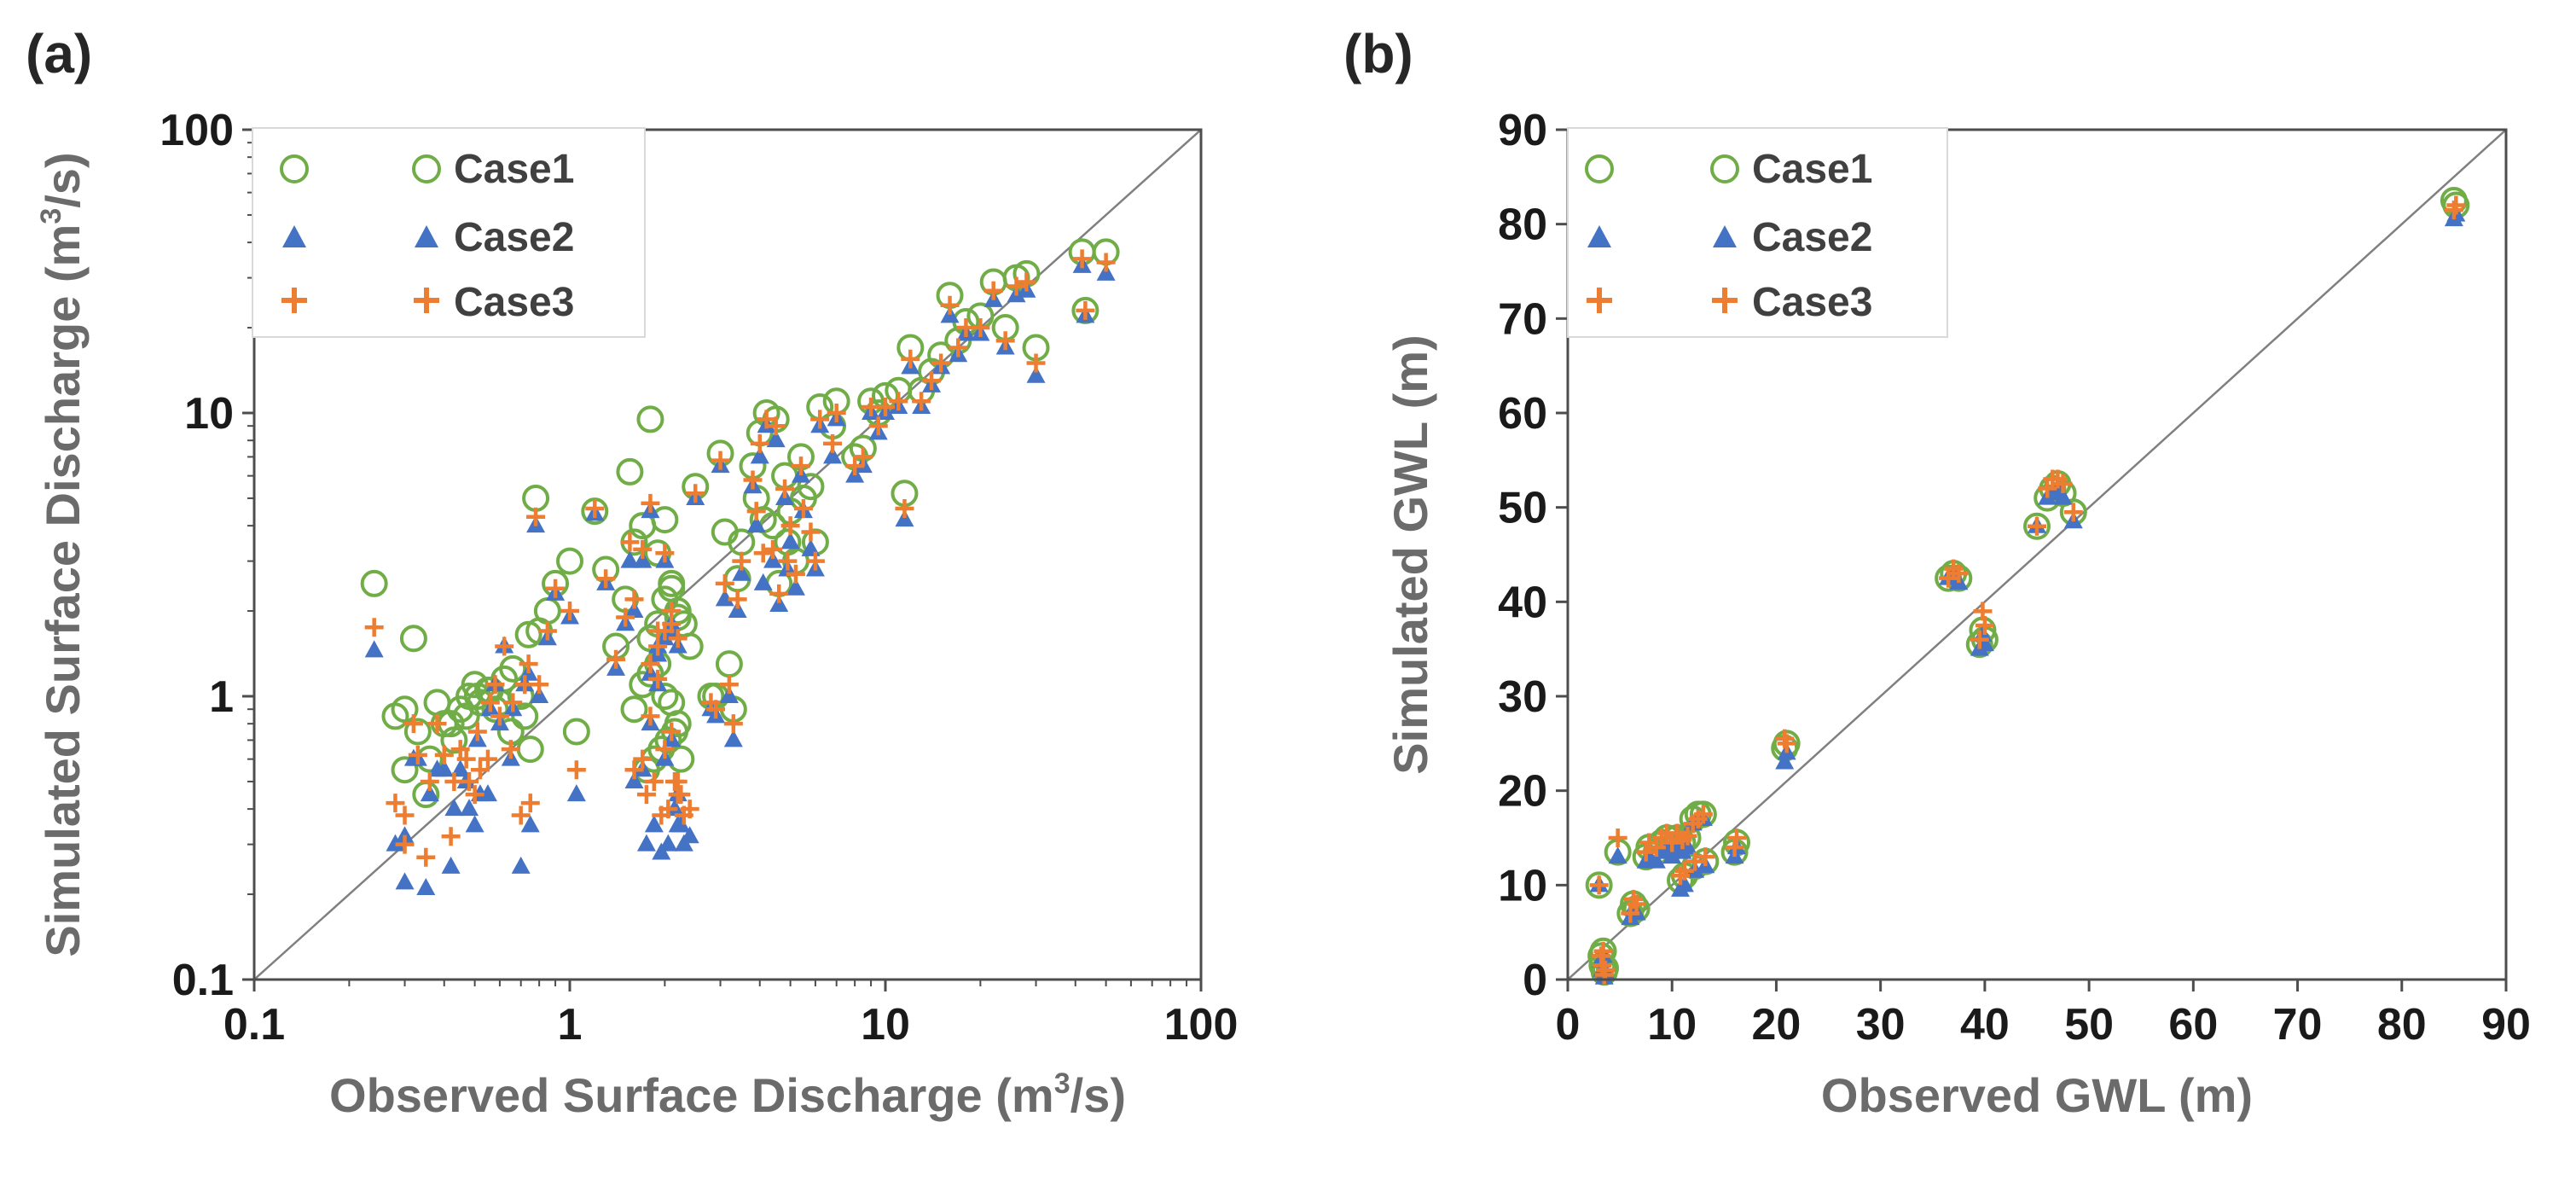 Image resolution: width=2576 pixels, height=1192 pixels. I want to click on x-axis-label-a-sup: 3, so click(1062, 1083).